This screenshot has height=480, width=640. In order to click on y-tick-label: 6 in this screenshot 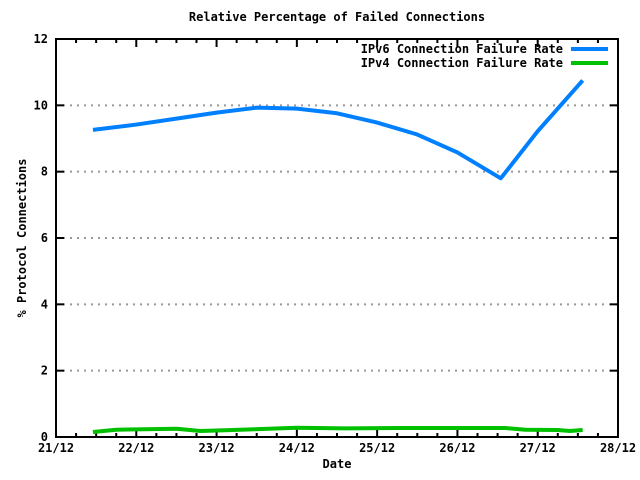, I will do `click(44, 238)`.